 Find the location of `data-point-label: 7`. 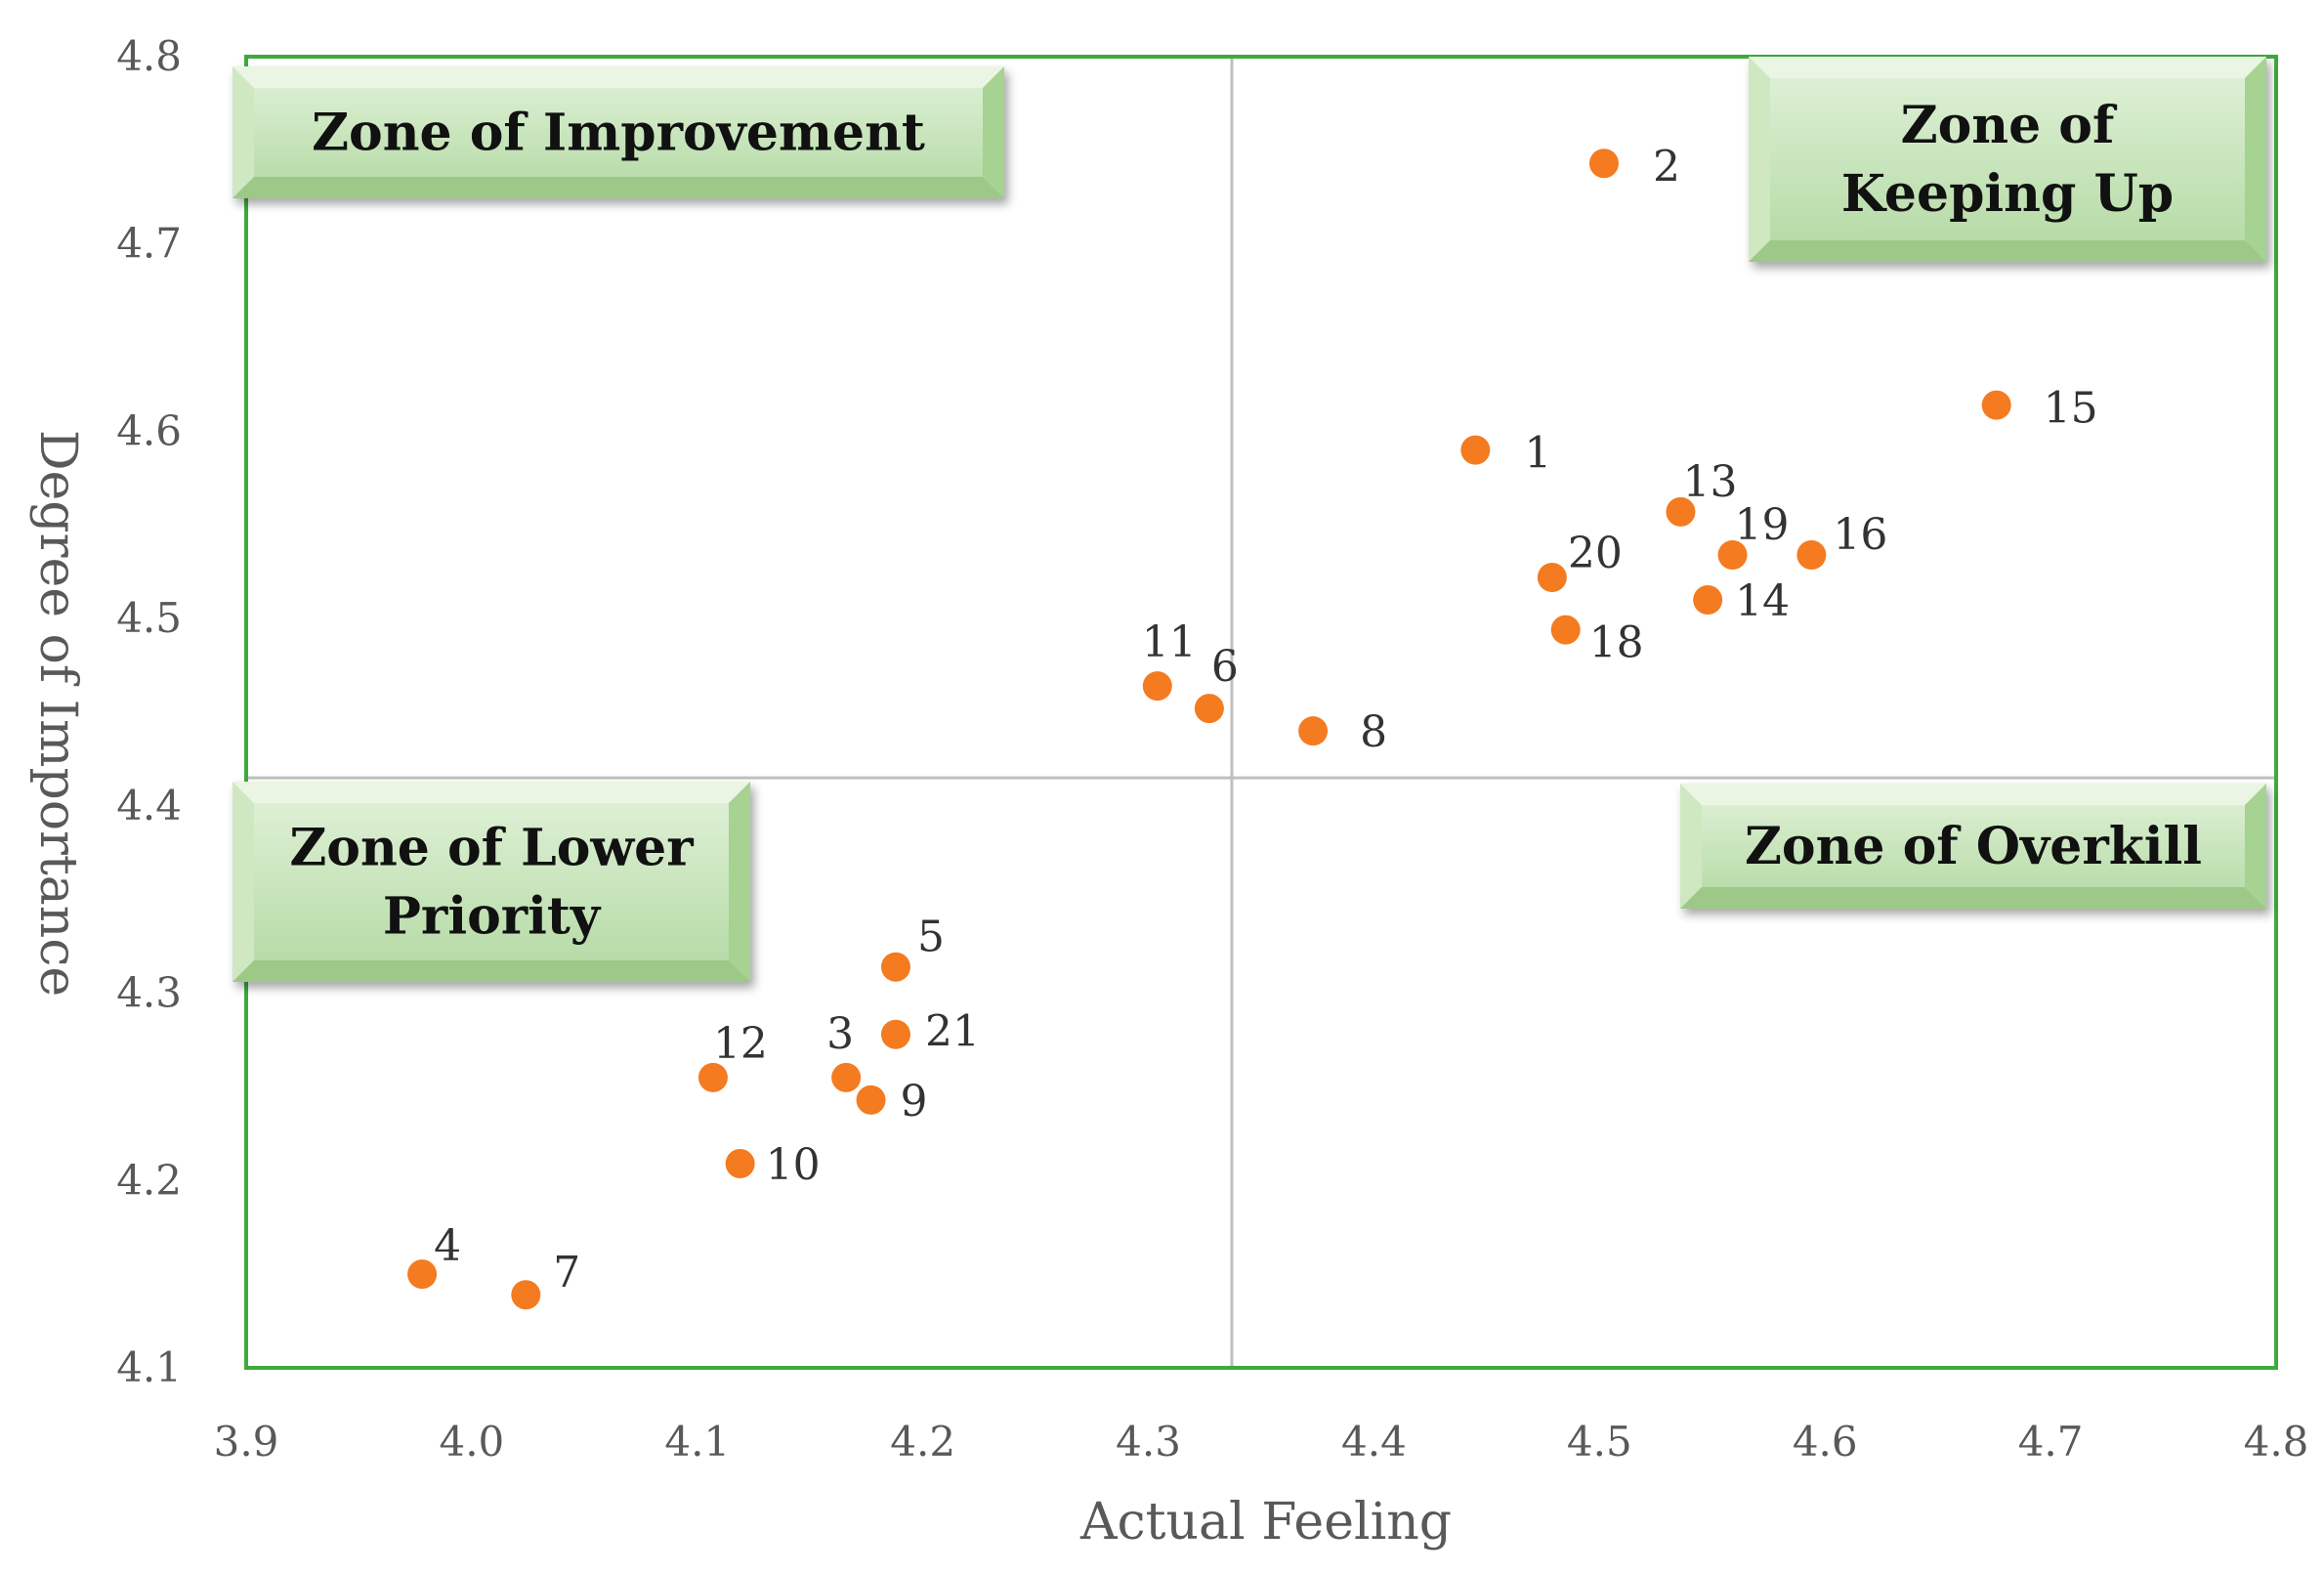

data-point-label: 7 is located at coordinates (566, 1273).